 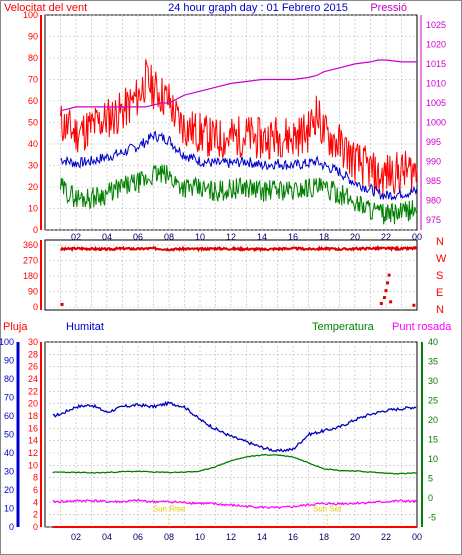 I want to click on temperature-tick-label: 30, so click(x=433, y=381).